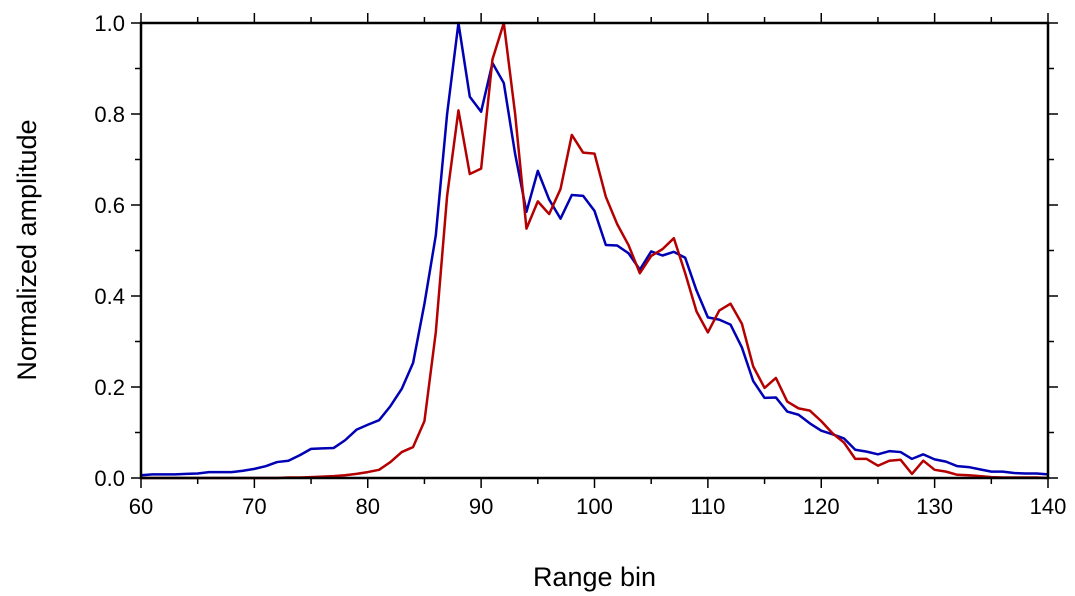 This screenshot has height=596, width=1075. What do you see at coordinates (707, 506) in the screenshot?
I see `x-tick-label: 110` at bounding box center [707, 506].